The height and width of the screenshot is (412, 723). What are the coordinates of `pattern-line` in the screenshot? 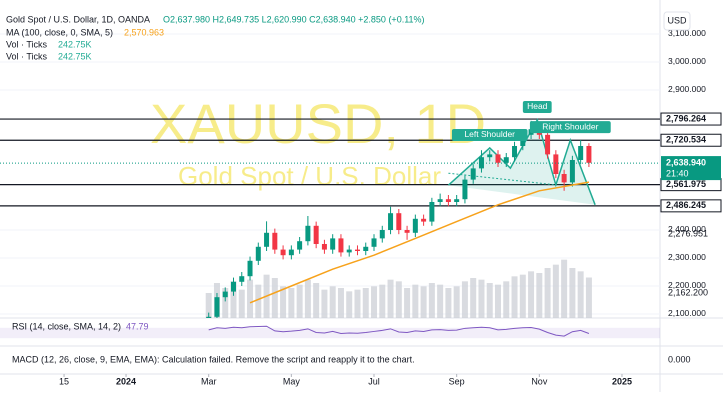 It's located at (521, 162).